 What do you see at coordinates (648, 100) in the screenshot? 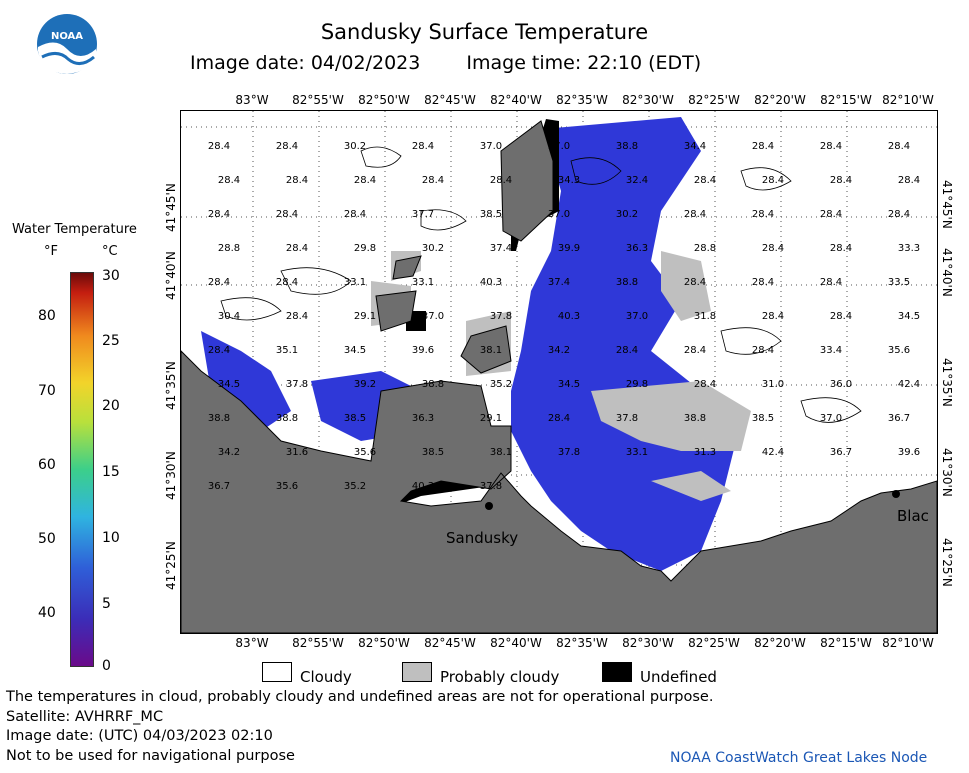
I see `lon-label-top: 82°30'W` at bounding box center [648, 100].